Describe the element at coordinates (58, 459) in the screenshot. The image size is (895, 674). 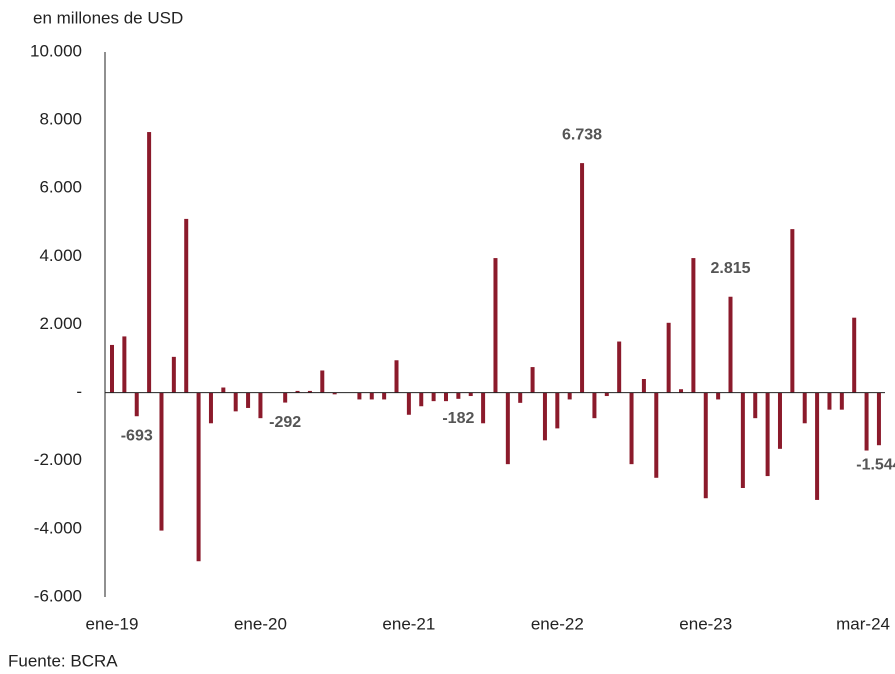
I see `y-tick-label: -2.000` at that location.